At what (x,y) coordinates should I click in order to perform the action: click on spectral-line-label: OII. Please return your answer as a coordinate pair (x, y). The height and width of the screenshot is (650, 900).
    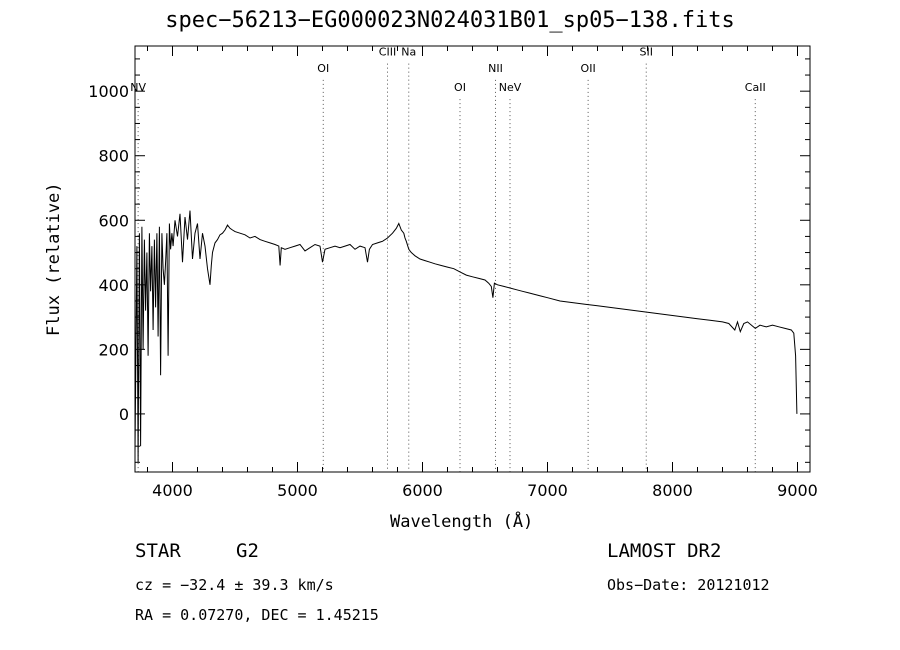
    Looking at the image, I should click on (588, 68).